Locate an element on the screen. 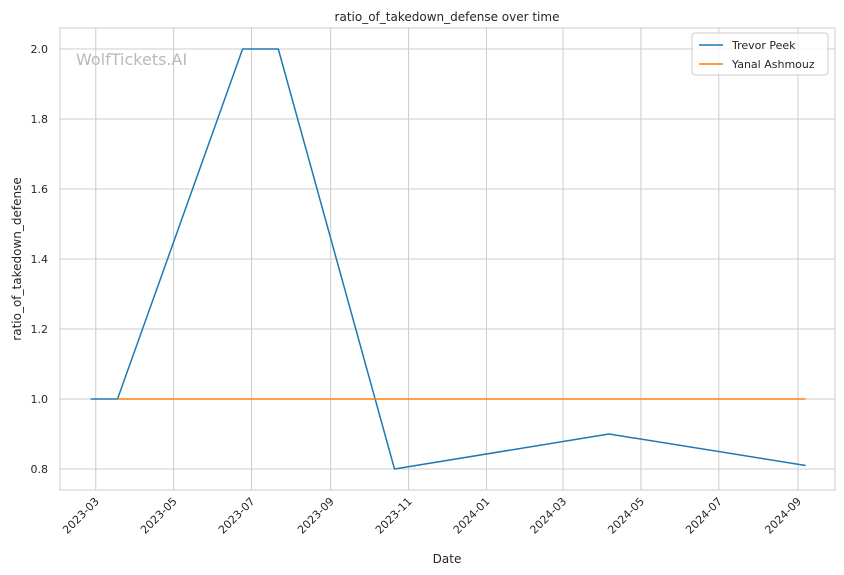 The width and height of the screenshot is (844, 575). x-axis-title: Date is located at coordinates (447, 559).